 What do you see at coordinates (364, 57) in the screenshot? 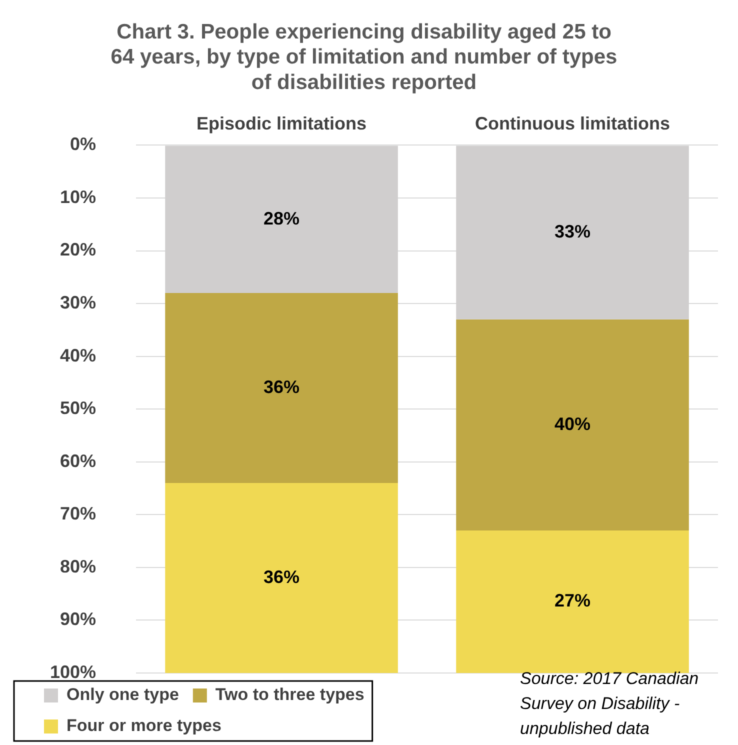
I see `text: 64 years, by type of limitation and number of types` at bounding box center [364, 57].